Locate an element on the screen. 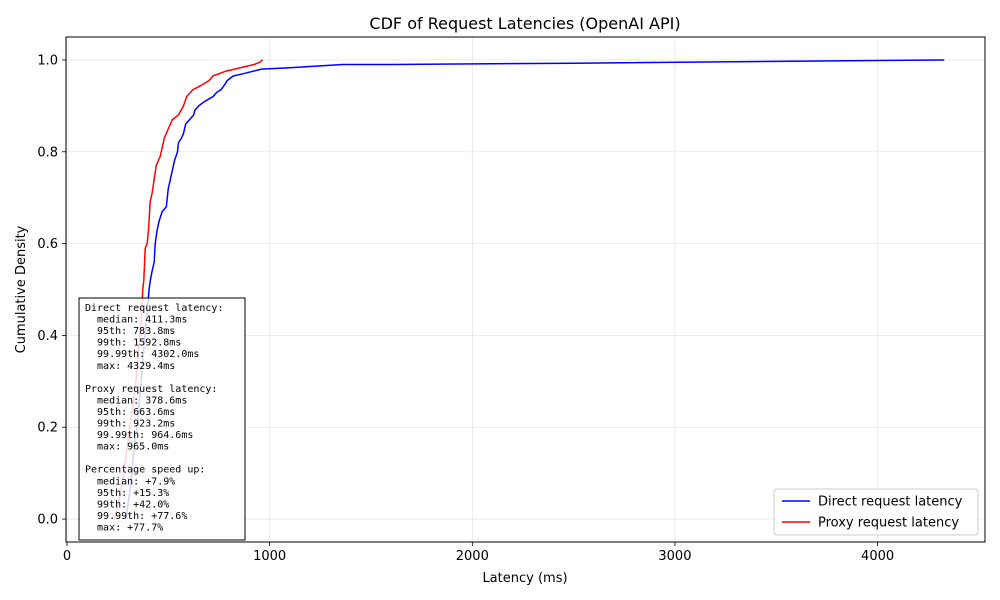 This screenshot has height=600, width=1000. stats-line: 99th: 923.2ms is located at coordinates (130, 424).